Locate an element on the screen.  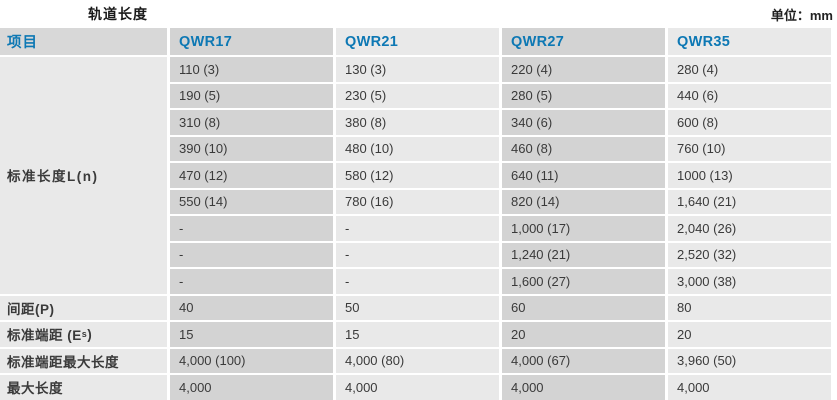
value-cell: 640 (11) is located at coordinates (583, 175).